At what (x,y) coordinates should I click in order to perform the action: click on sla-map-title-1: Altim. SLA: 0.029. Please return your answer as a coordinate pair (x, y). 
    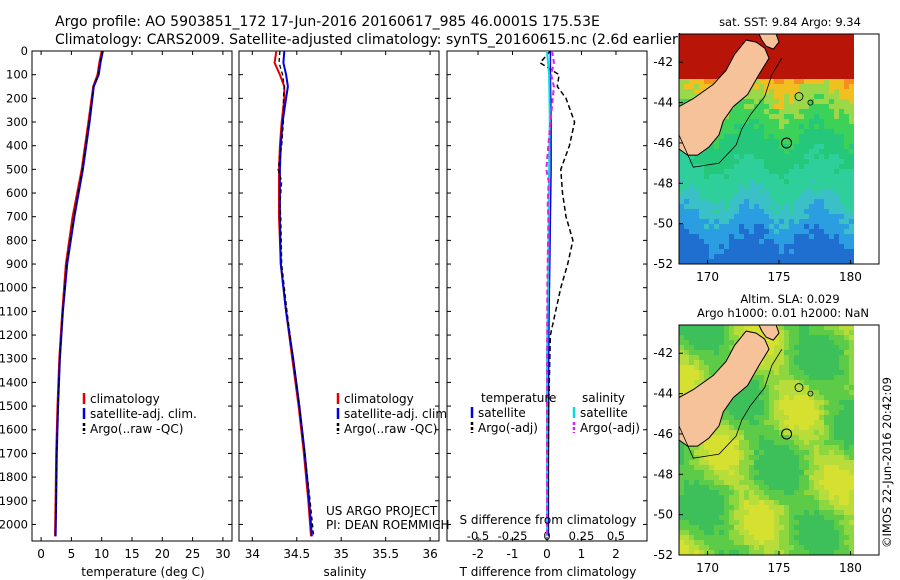
    Looking at the image, I should click on (789, 299).